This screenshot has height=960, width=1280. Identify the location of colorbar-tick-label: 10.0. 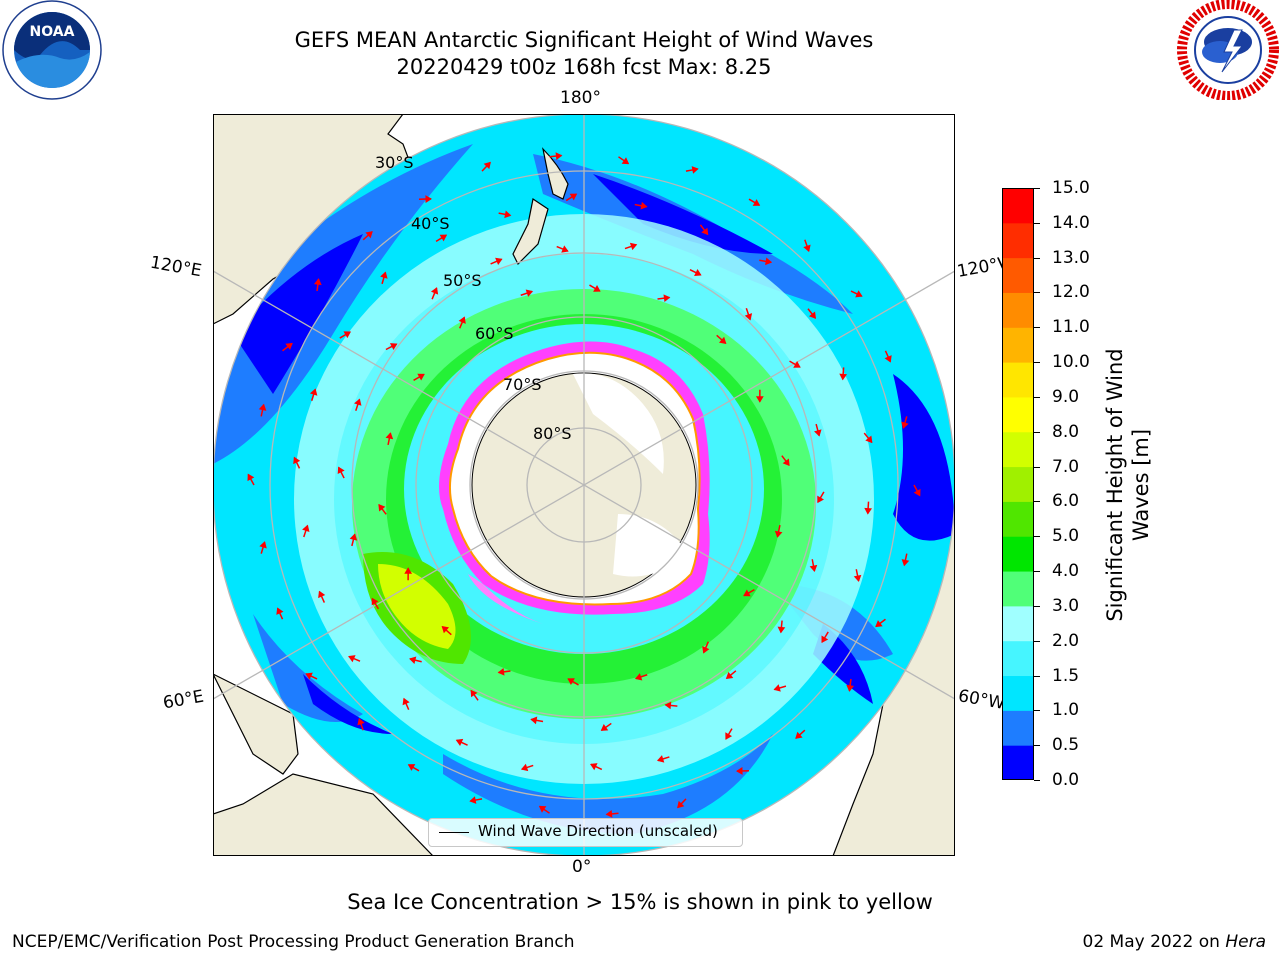
(1071, 362).